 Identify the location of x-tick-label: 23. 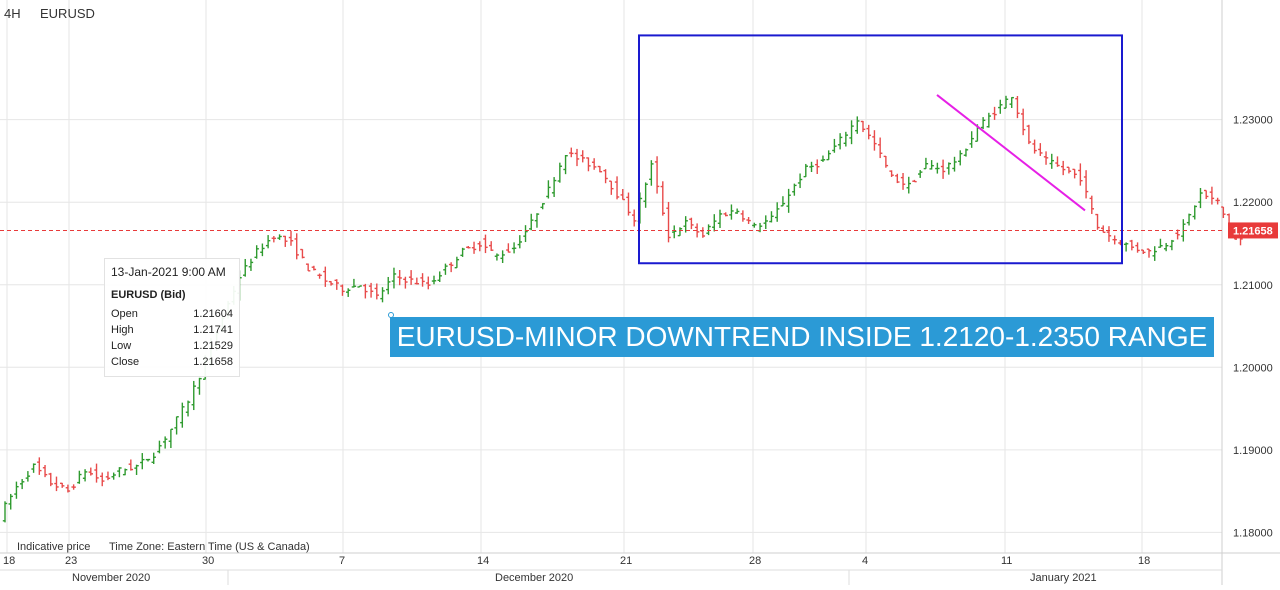
(71, 561).